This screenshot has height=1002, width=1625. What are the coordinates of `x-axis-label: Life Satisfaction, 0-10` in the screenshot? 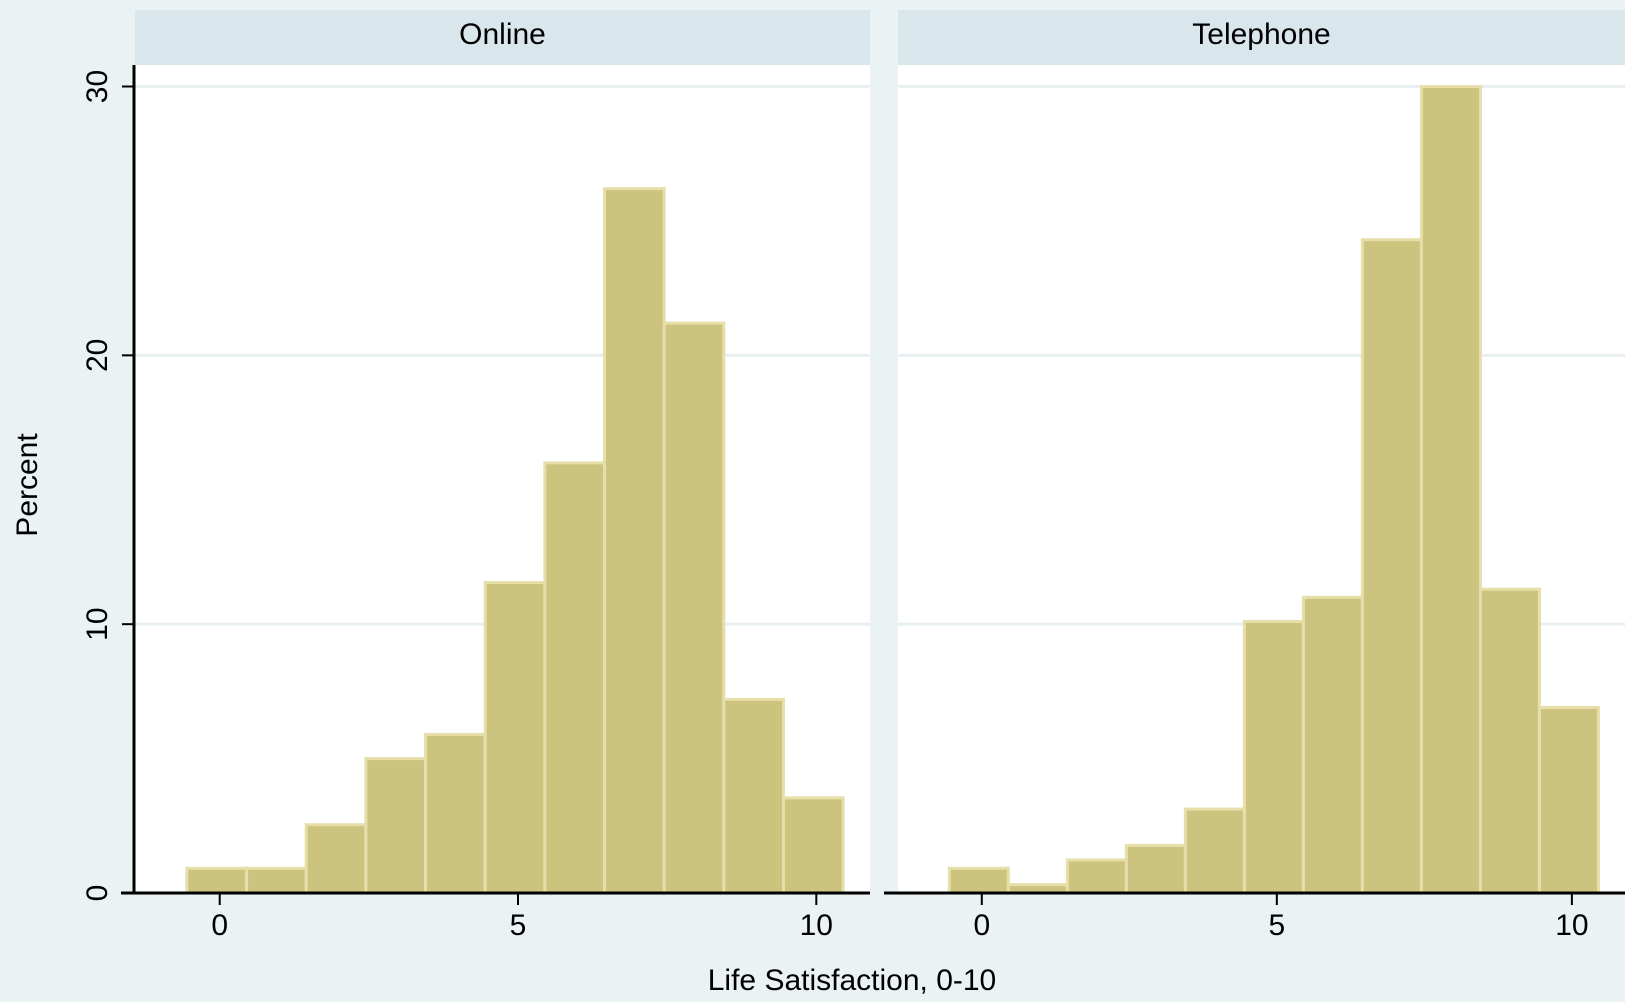 It's located at (852, 980).